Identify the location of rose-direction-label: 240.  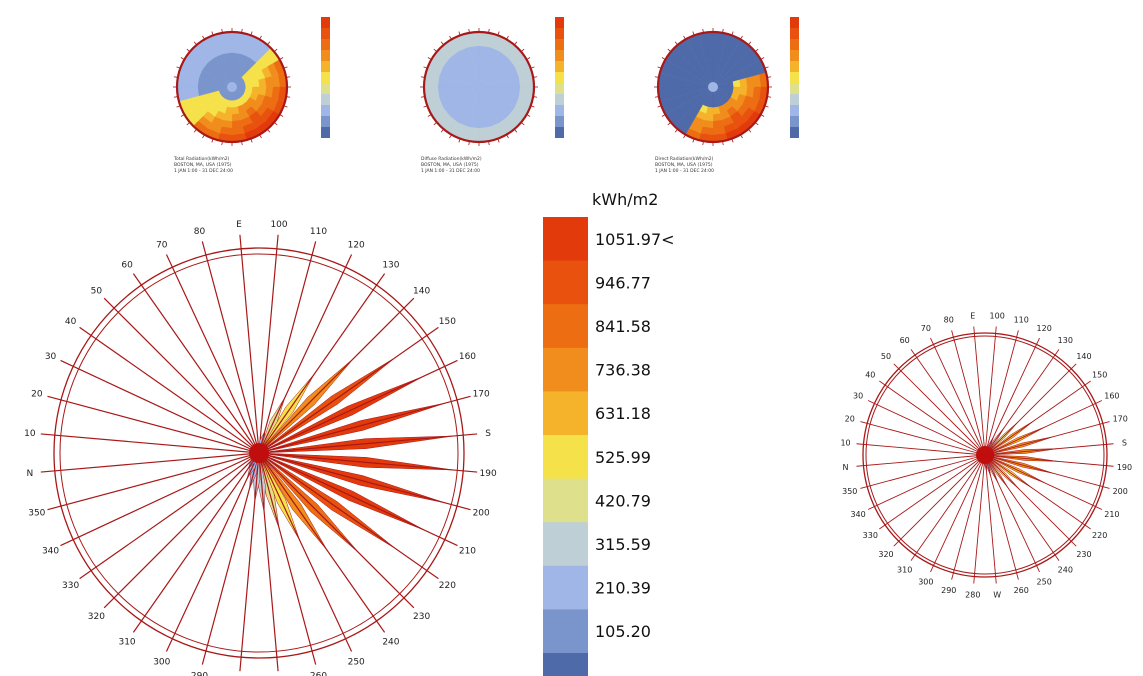
(390, 643).